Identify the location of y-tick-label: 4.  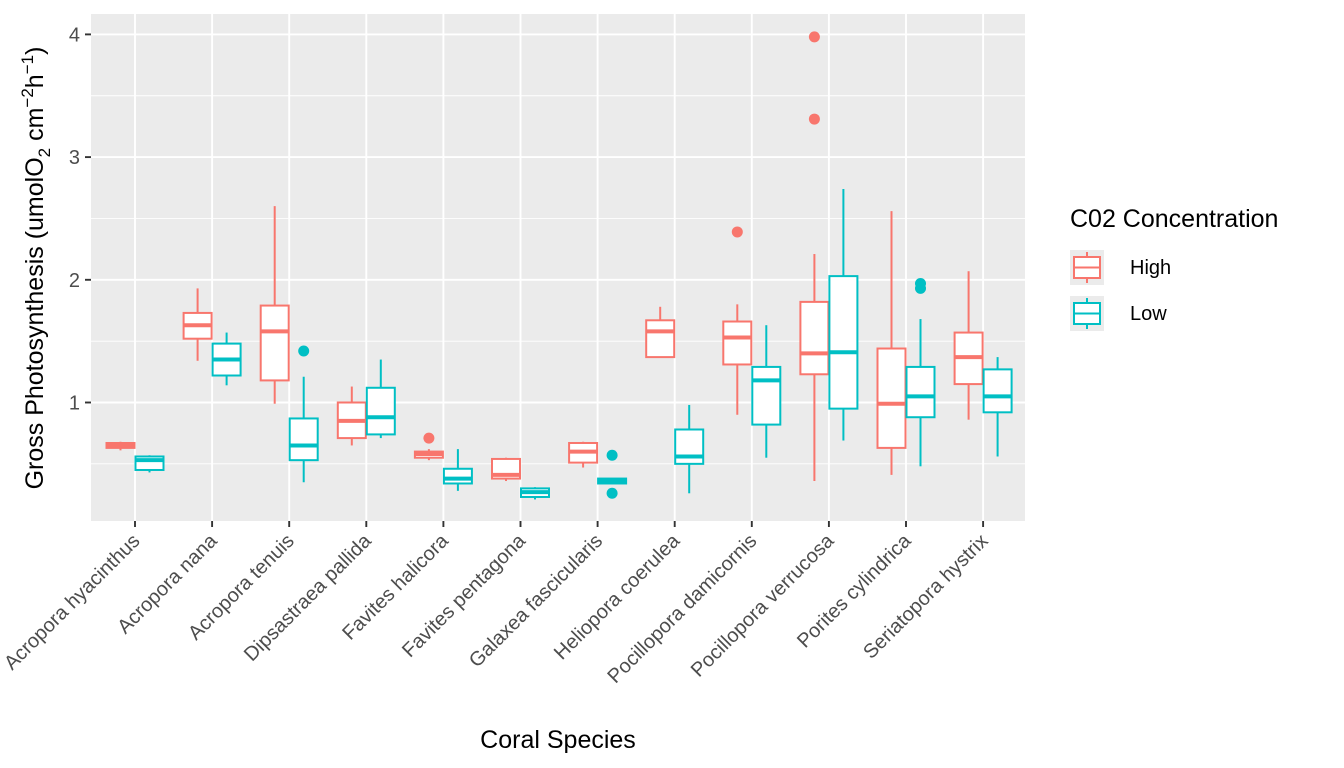
(74, 35).